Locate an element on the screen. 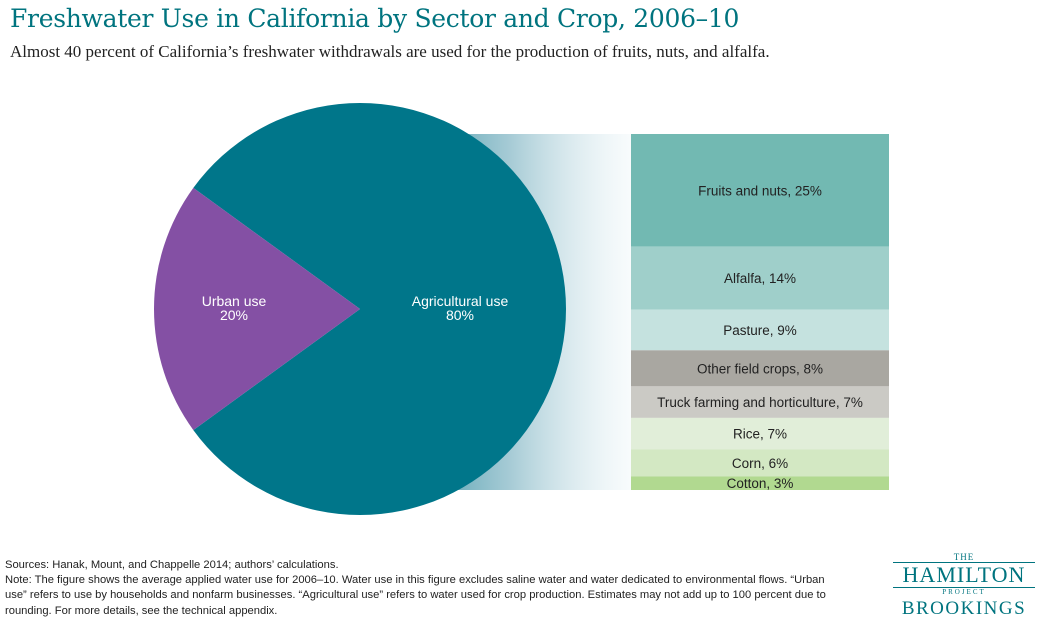 The height and width of the screenshot is (630, 1042). bar-label-5: Rice, 7% is located at coordinates (760, 434).